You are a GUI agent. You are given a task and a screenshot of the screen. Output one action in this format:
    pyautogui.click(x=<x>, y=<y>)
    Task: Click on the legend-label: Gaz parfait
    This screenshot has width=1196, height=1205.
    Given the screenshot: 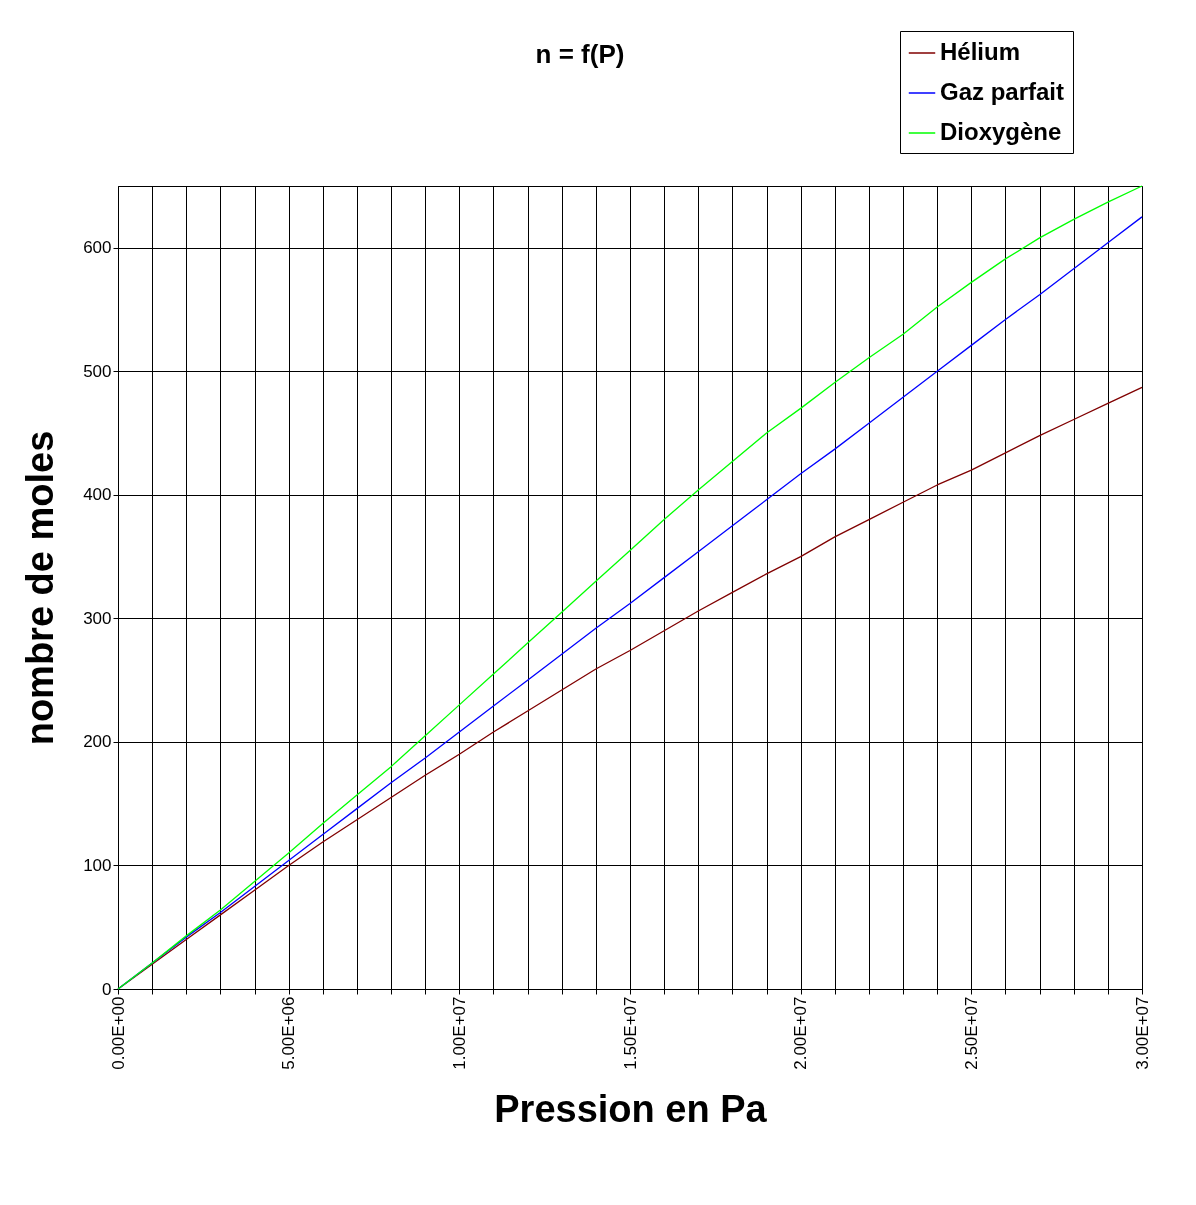 What is the action you would take?
    pyautogui.click(x=1002, y=91)
    